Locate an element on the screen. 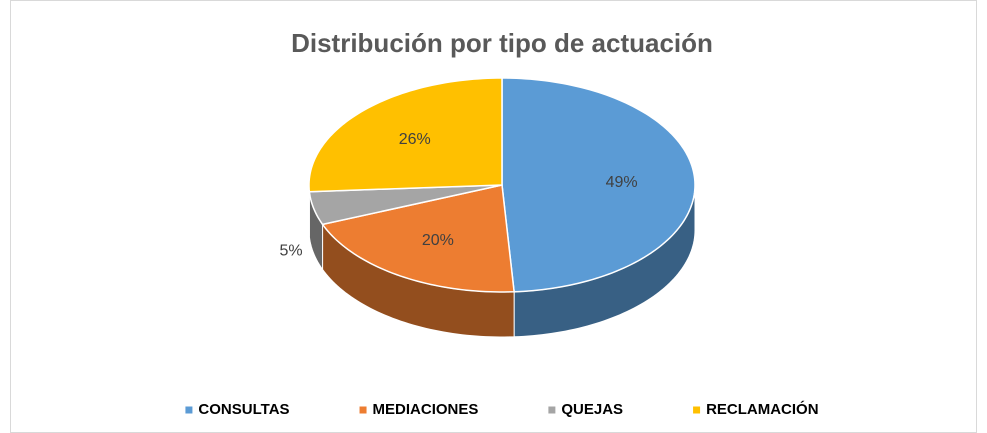  data-label: 26% is located at coordinates (415, 139).